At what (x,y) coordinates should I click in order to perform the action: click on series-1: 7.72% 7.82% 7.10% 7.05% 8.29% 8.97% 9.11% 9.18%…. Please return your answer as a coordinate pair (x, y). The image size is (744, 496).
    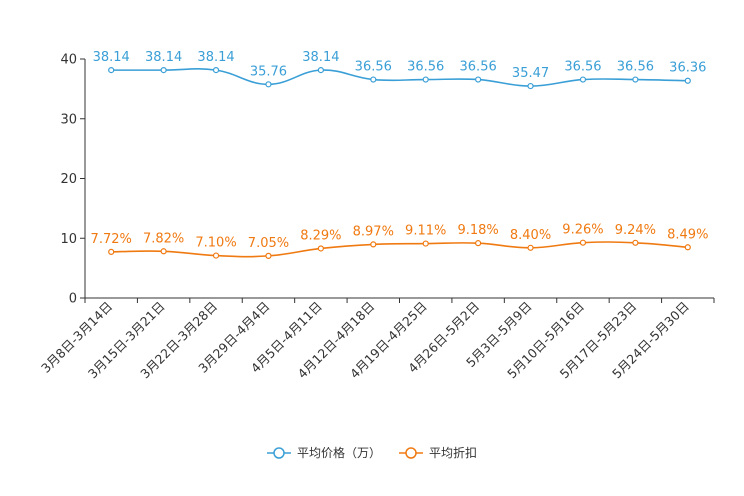
    Looking at the image, I should click on (399, 241).